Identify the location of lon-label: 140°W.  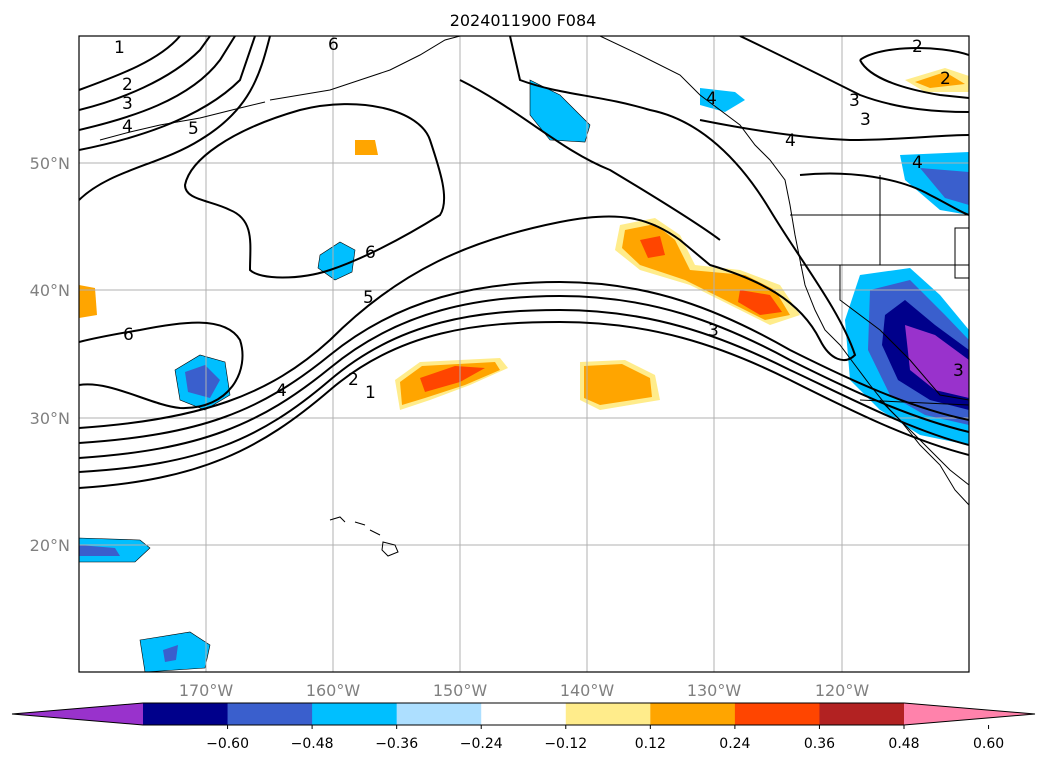
(587, 690).